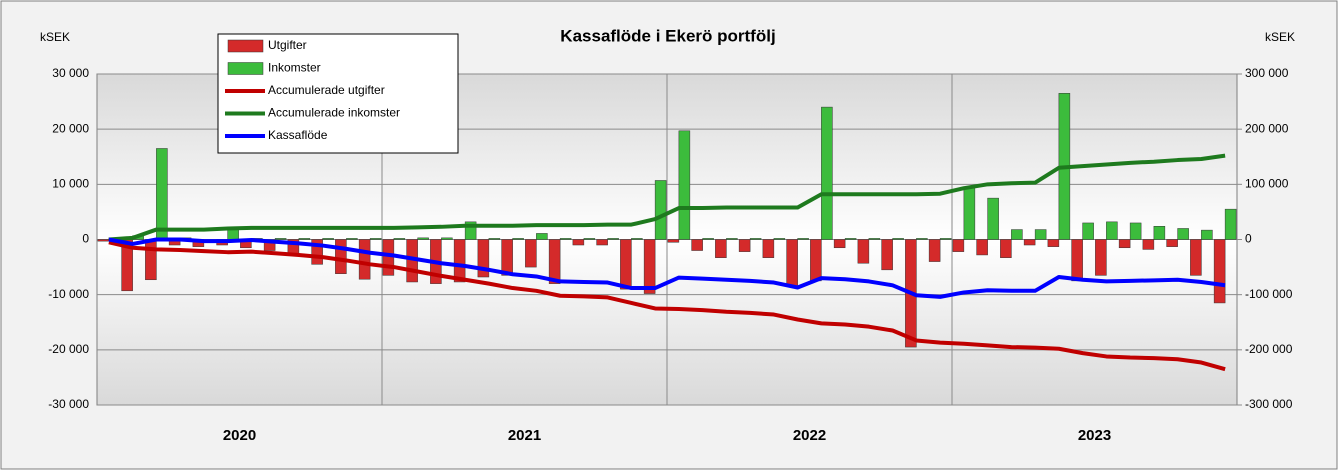 This screenshot has height=470, width=1338. What do you see at coordinates (85, 239) in the screenshot?
I see `y-tick-label: 0` at bounding box center [85, 239].